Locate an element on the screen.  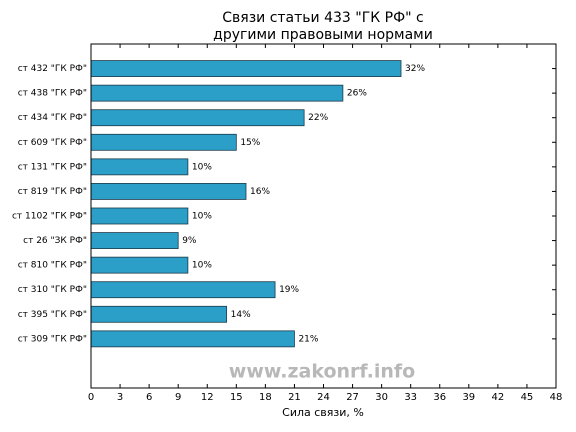
x-tick-label: 6 is located at coordinates (149, 397).